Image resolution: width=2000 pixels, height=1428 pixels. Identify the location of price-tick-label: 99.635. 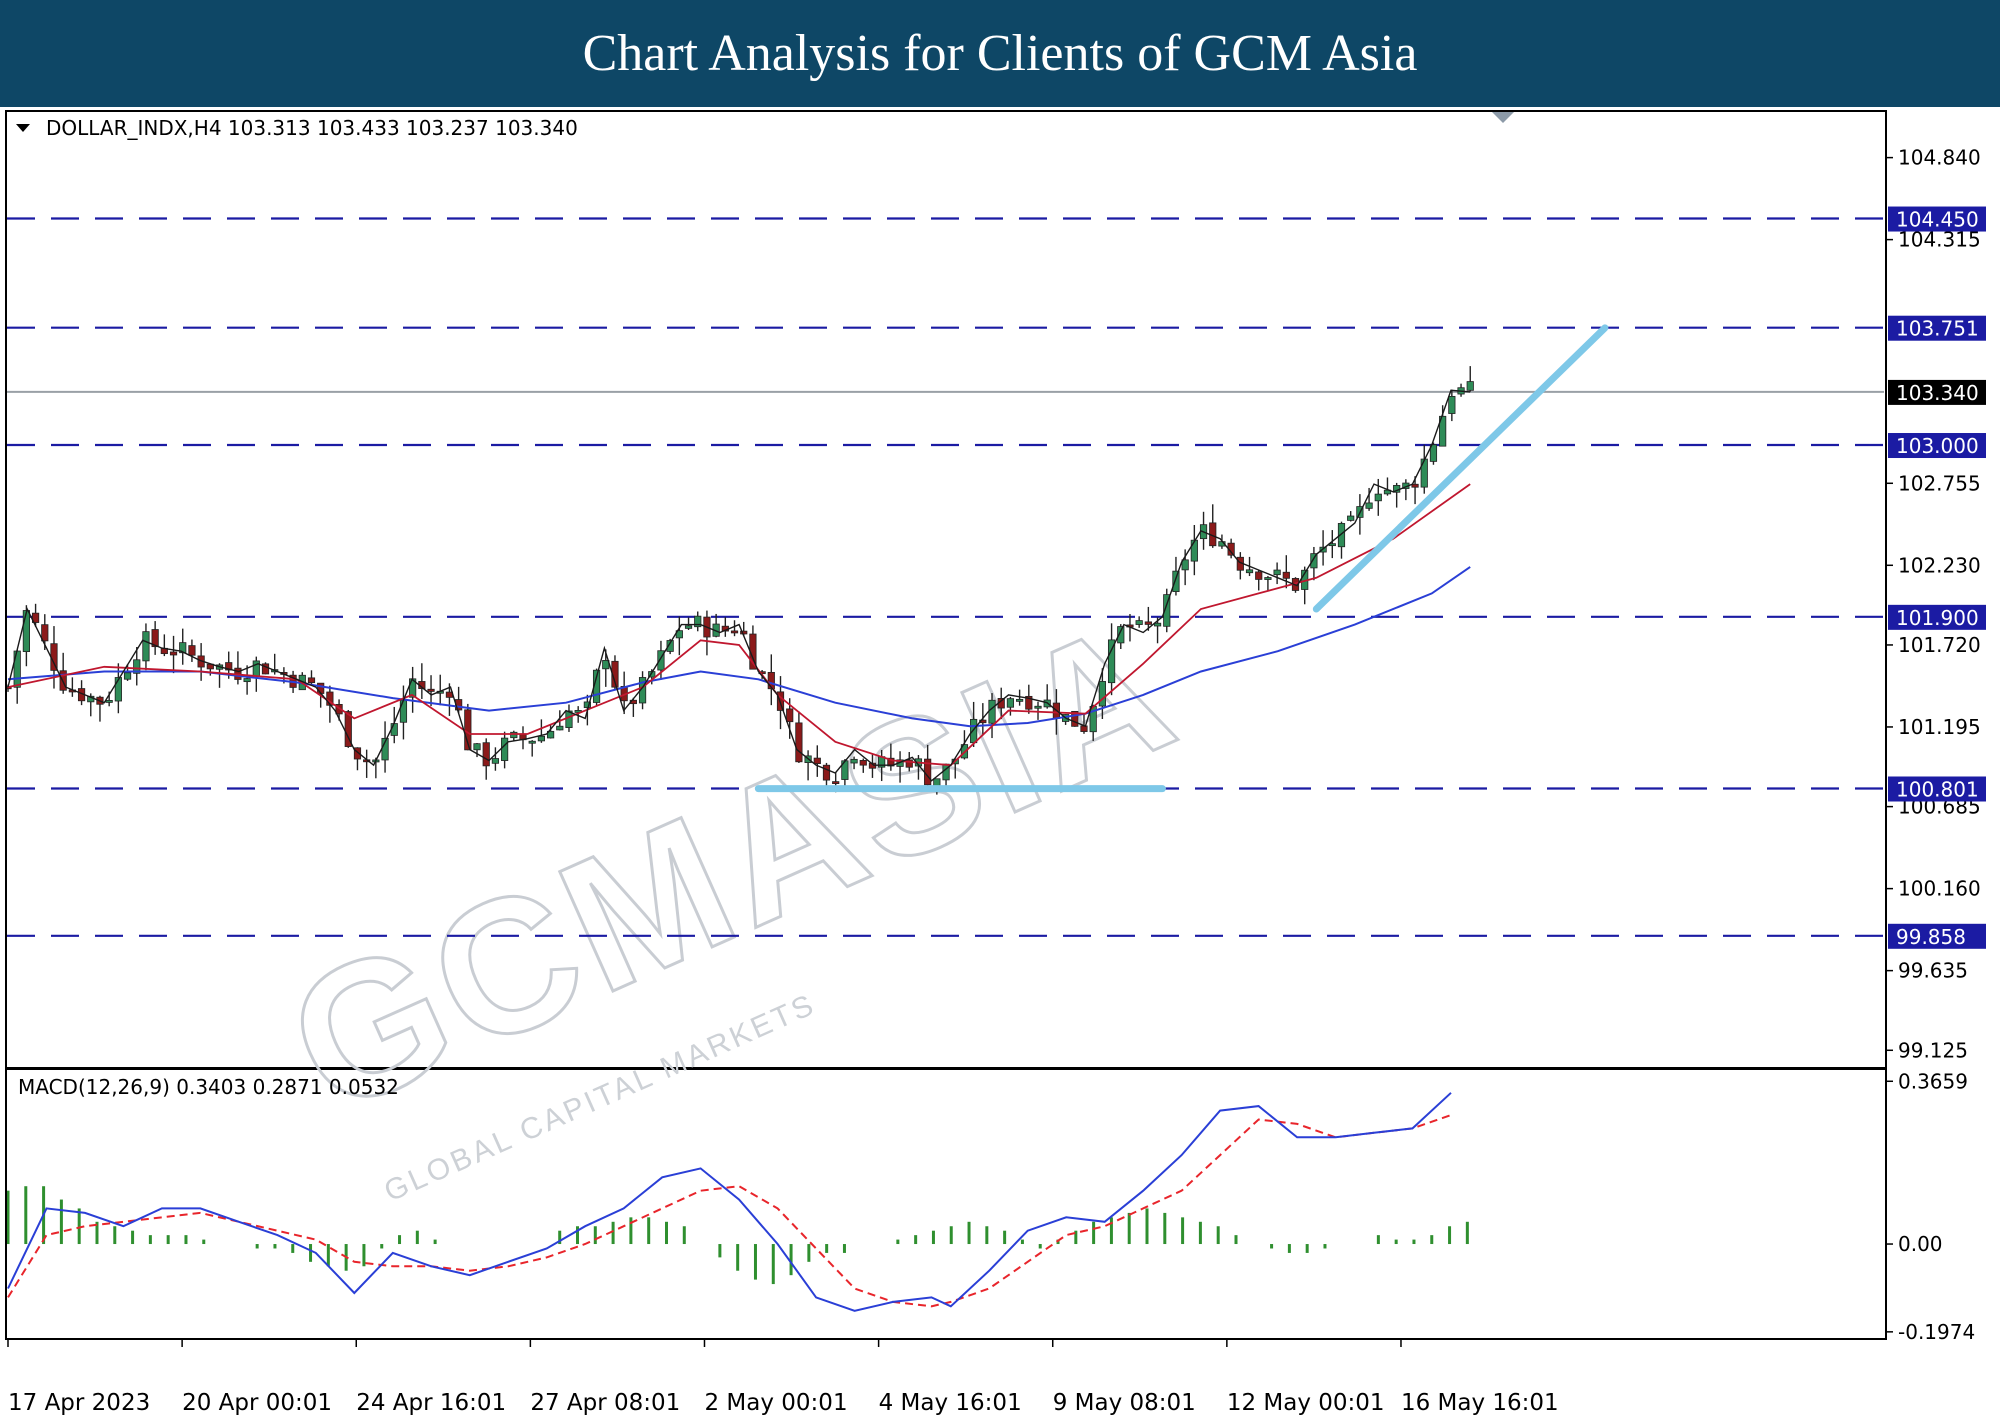
(1933, 971).